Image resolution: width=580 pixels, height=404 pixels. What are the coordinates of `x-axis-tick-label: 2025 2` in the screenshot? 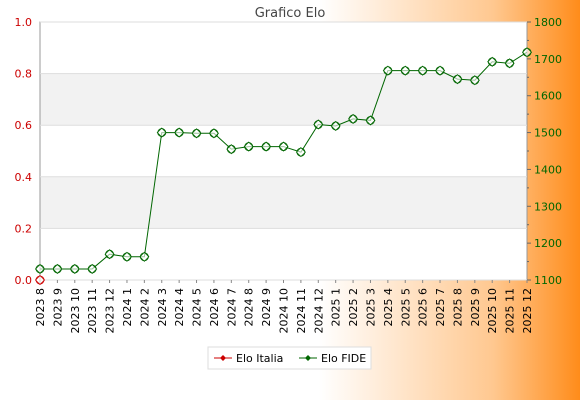 It's located at (353, 307).